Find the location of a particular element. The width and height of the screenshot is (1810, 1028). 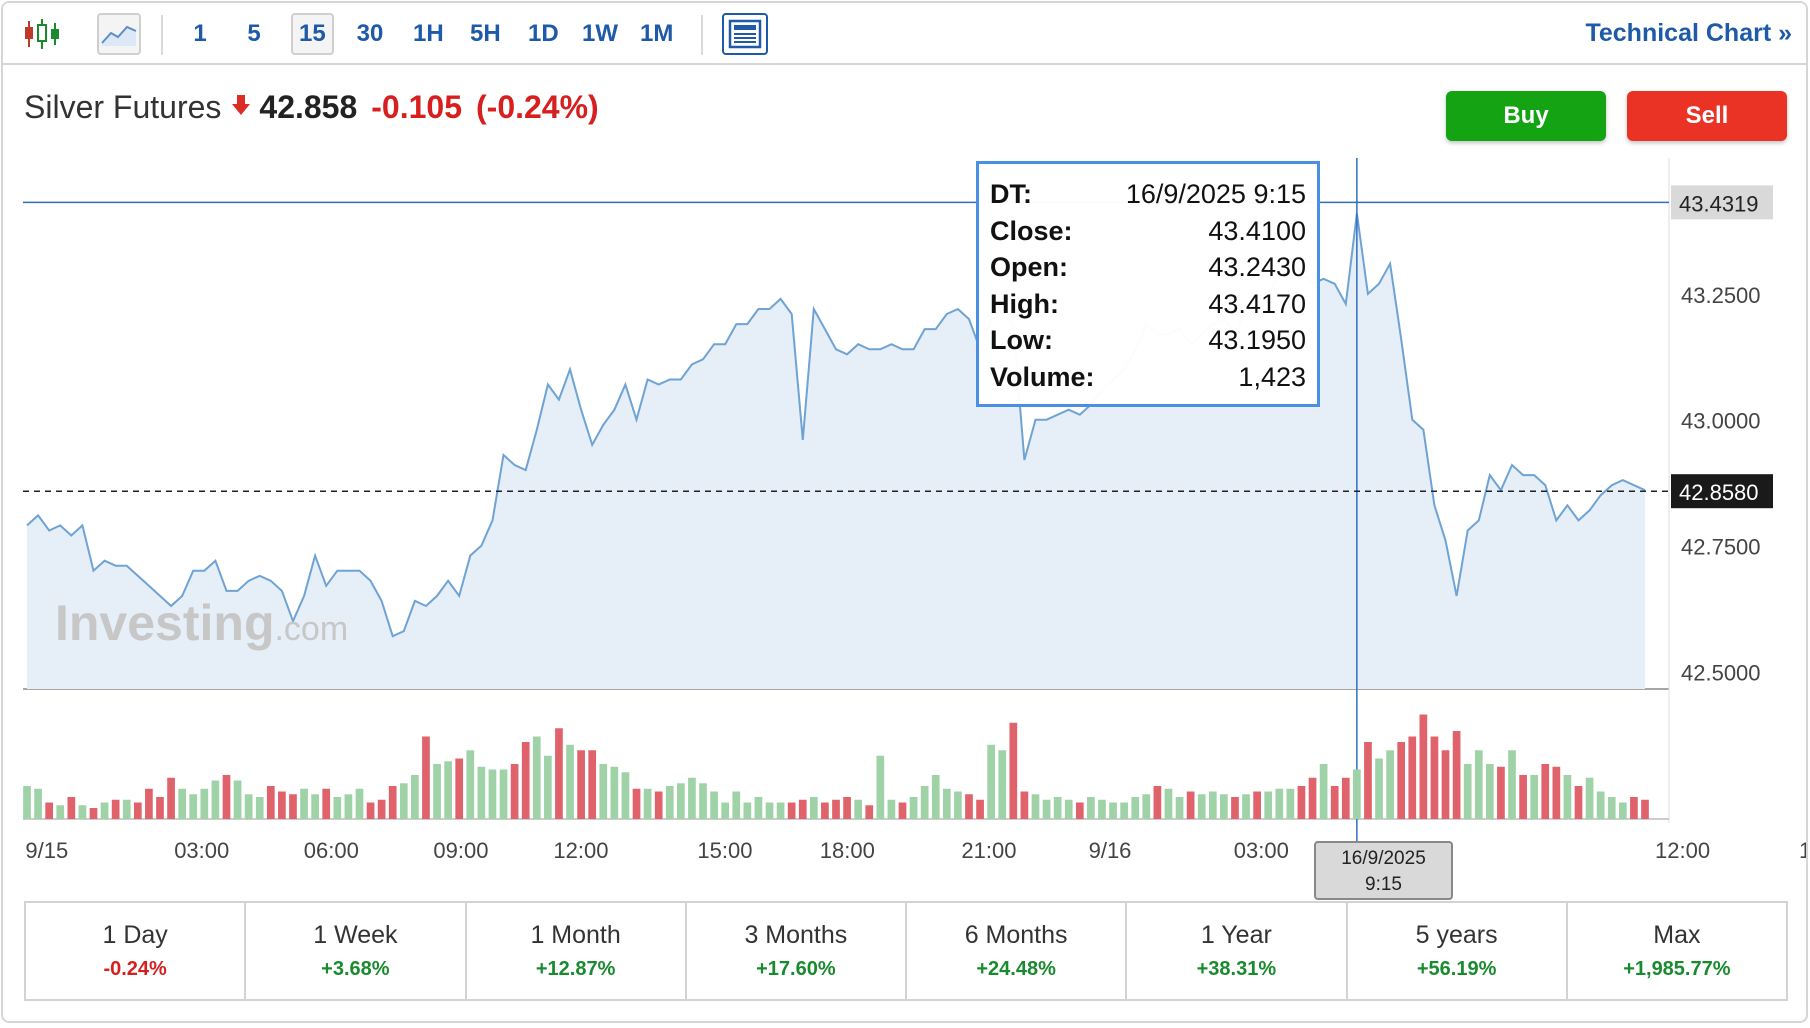

timeframe-5: 5 is located at coordinates (254, 33).